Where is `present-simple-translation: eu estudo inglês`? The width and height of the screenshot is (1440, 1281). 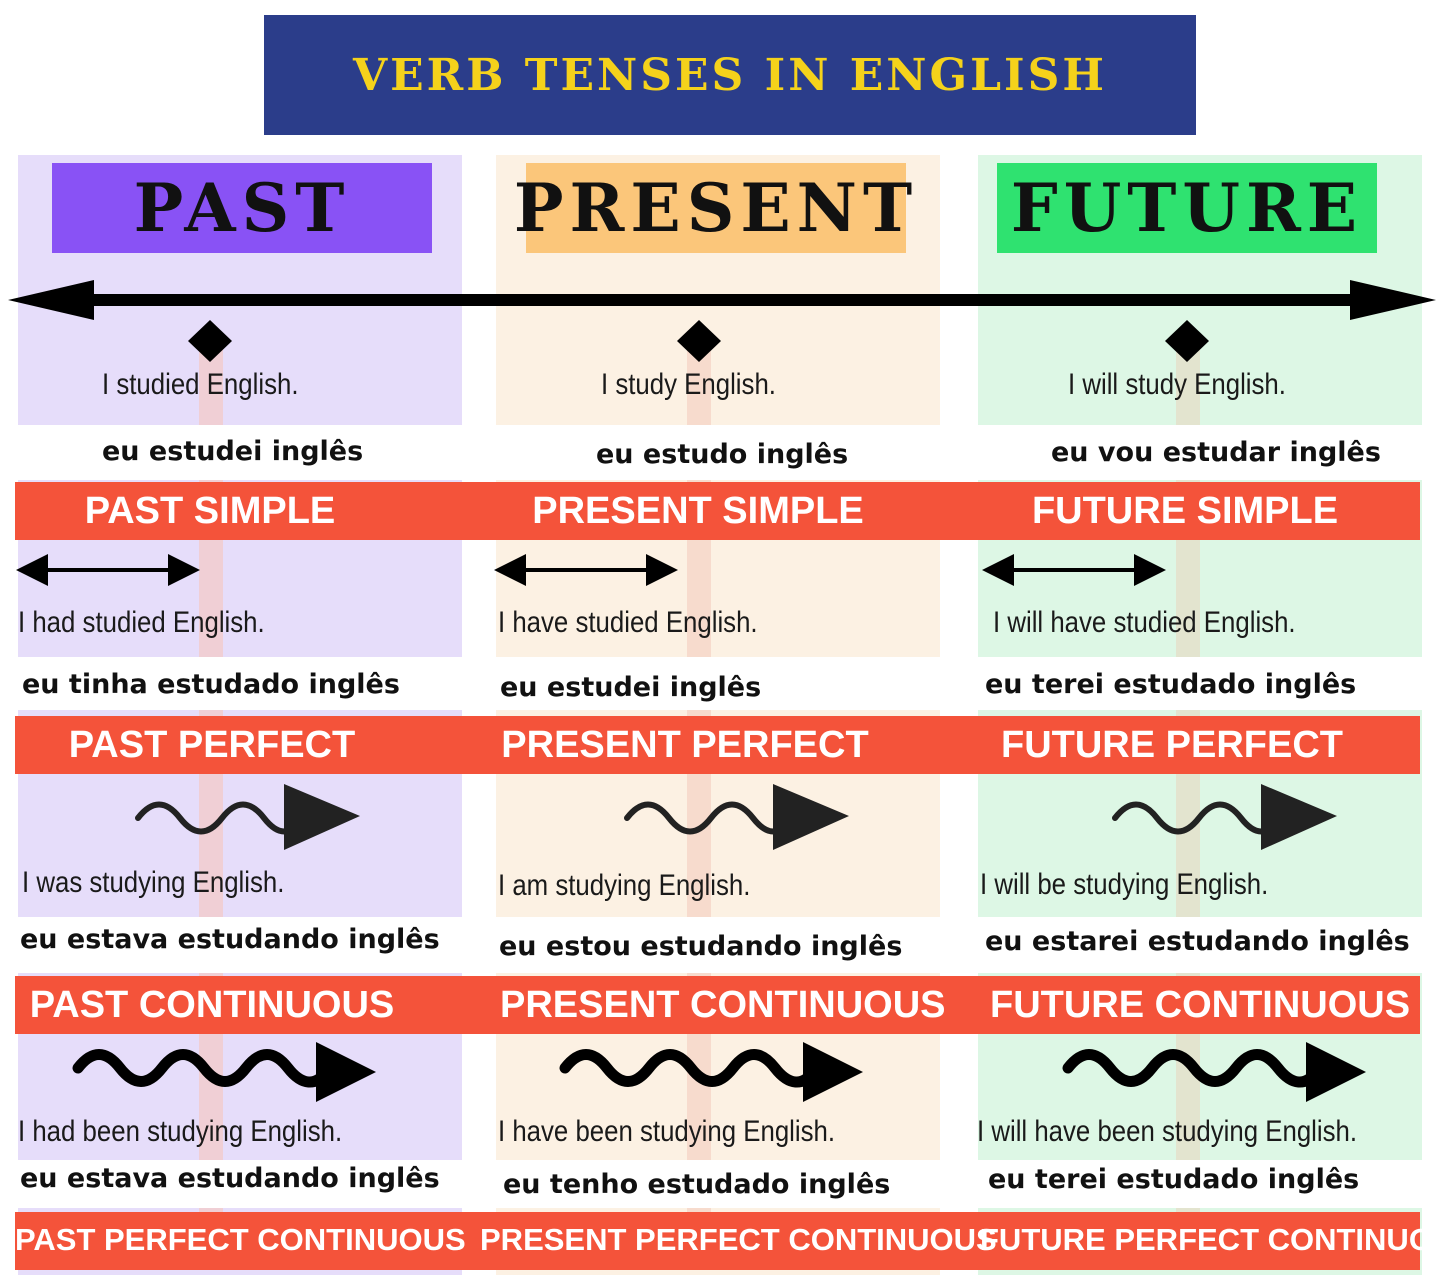 present-simple-translation: eu estudo inglês is located at coordinates (722, 454).